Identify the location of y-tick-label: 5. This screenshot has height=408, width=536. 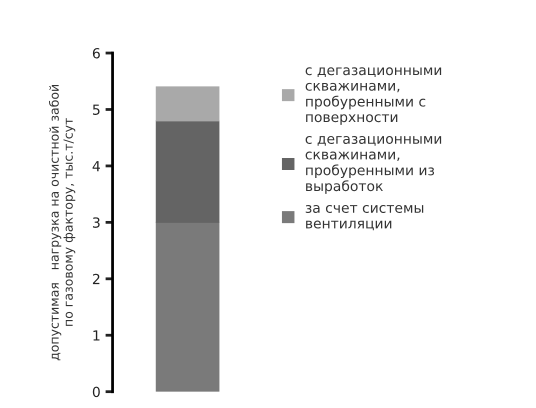
(96, 109).